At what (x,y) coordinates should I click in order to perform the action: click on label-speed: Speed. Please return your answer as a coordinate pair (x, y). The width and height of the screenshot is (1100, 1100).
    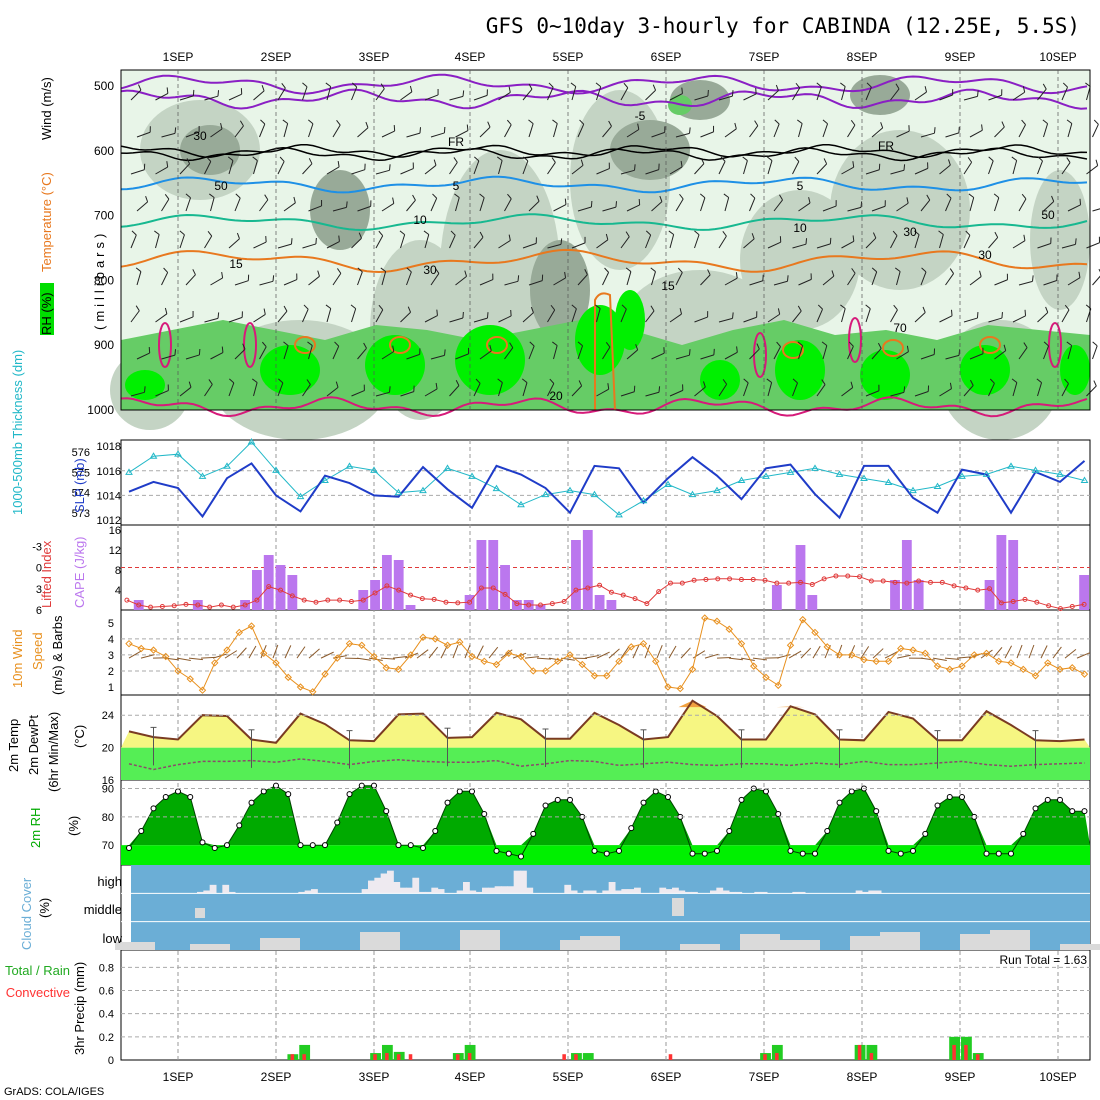
    Looking at the image, I should click on (37, 651).